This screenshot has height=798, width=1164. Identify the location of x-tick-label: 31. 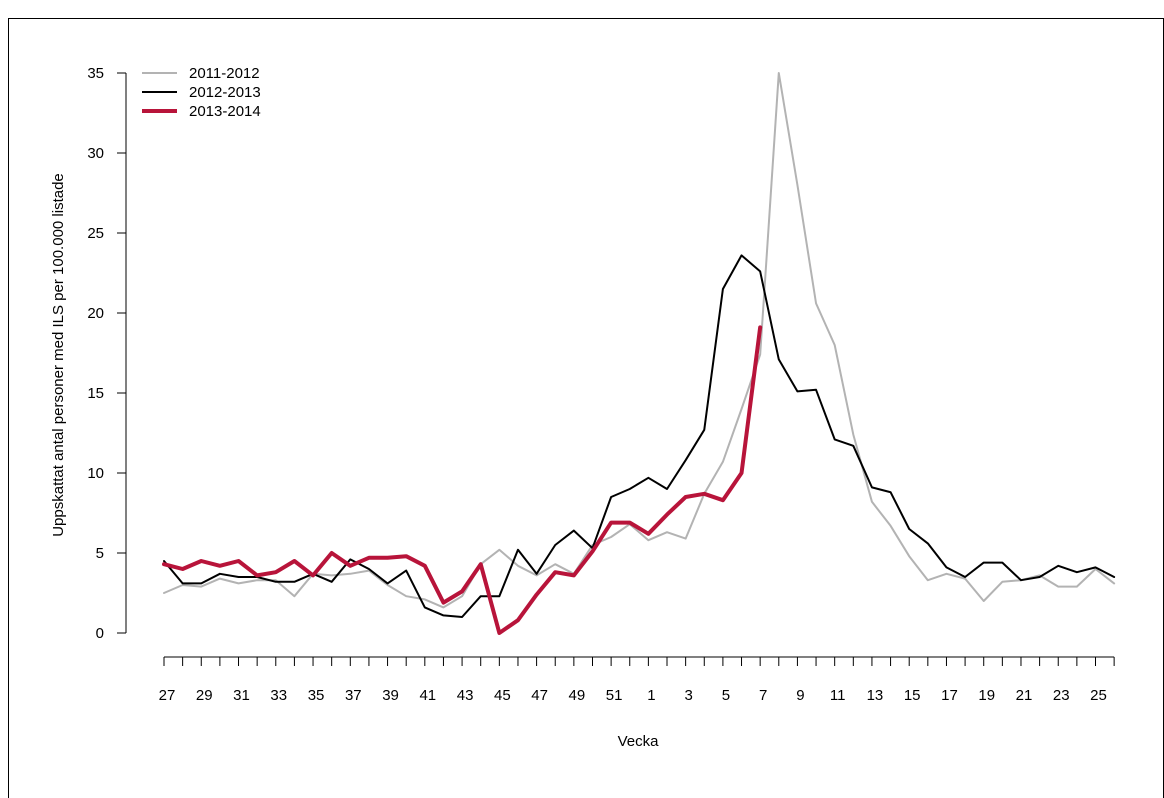
(241, 695).